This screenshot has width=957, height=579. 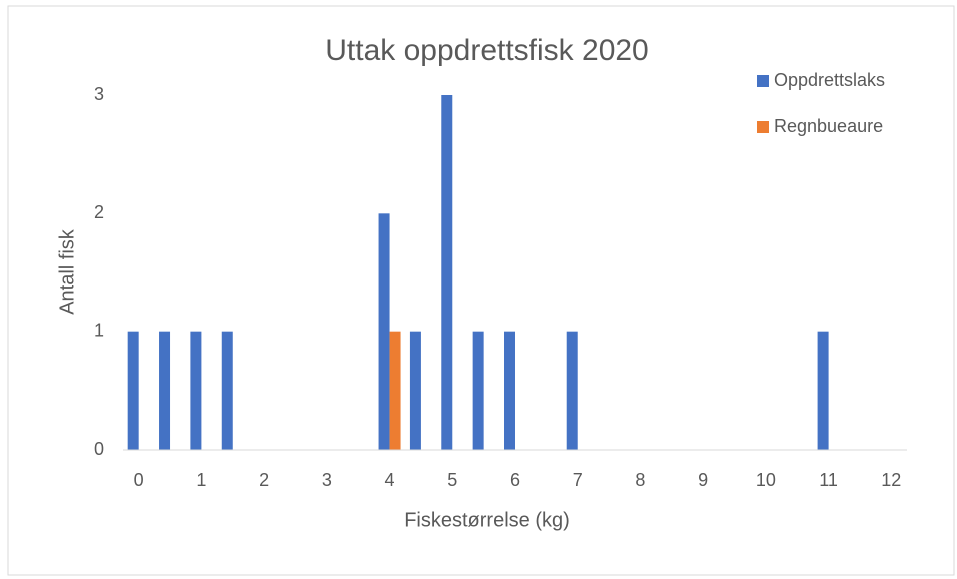 I want to click on x-tick-label: 7, so click(x=578, y=480).